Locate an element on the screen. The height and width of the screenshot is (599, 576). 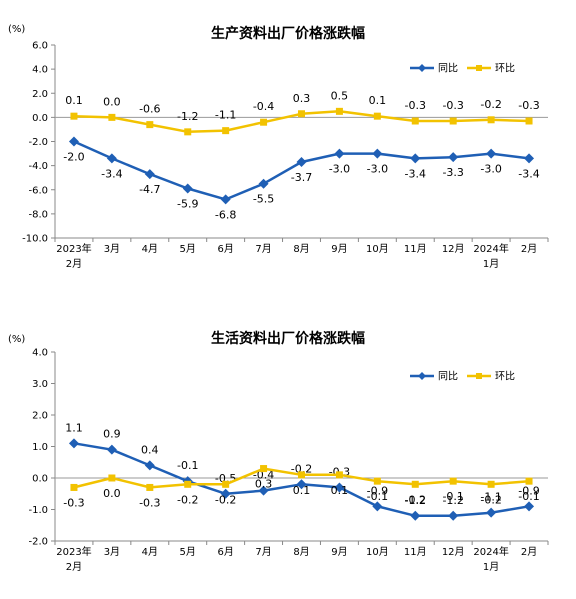
data-label: 0.5 is located at coordinates (340, 95).